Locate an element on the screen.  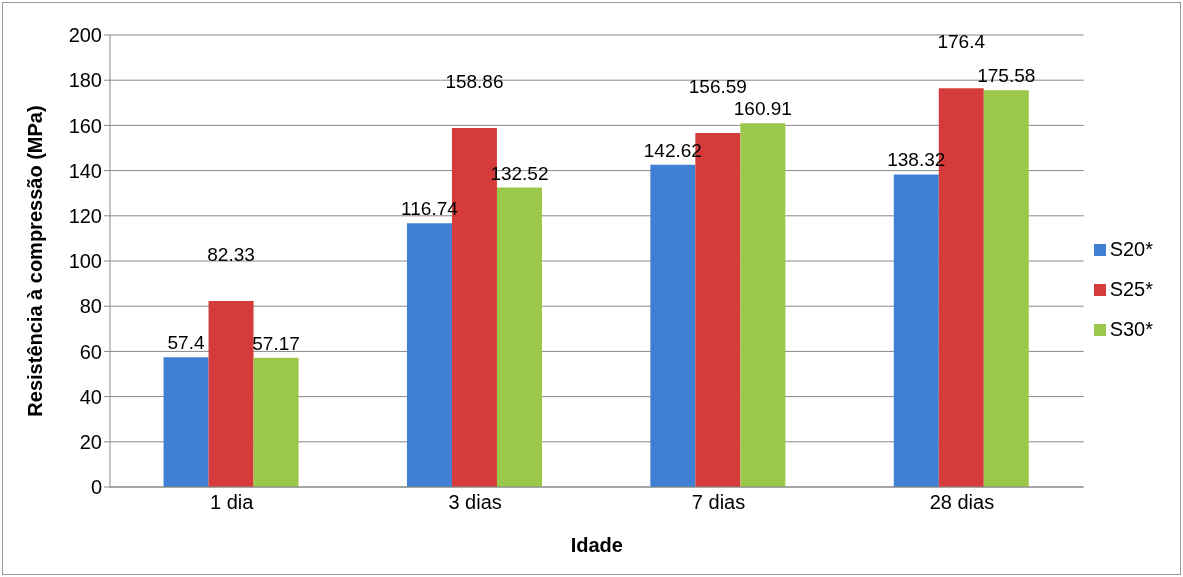
x-axis-title: Idade is located at coordinates (596, 545).